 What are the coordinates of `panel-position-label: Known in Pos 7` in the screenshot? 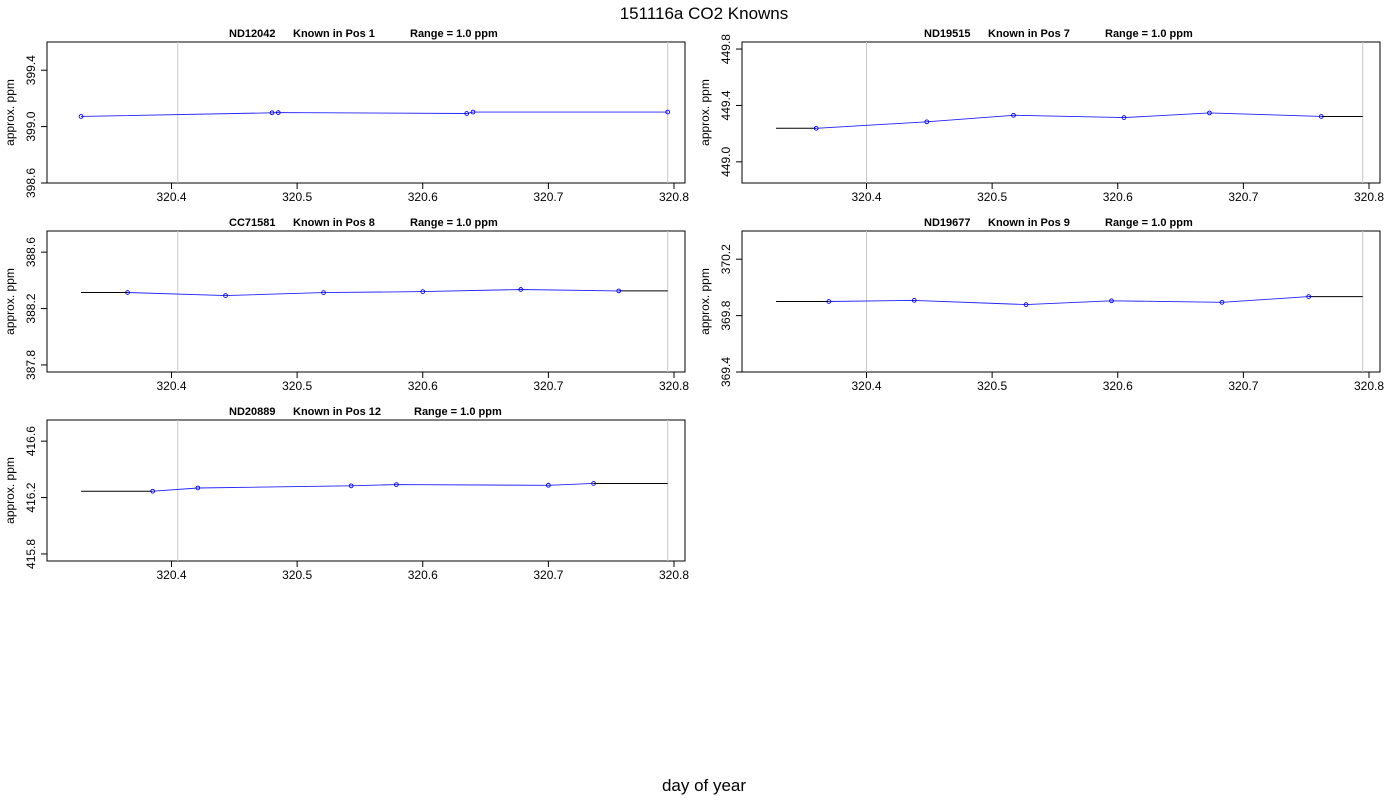 It's located at (1029, 34).